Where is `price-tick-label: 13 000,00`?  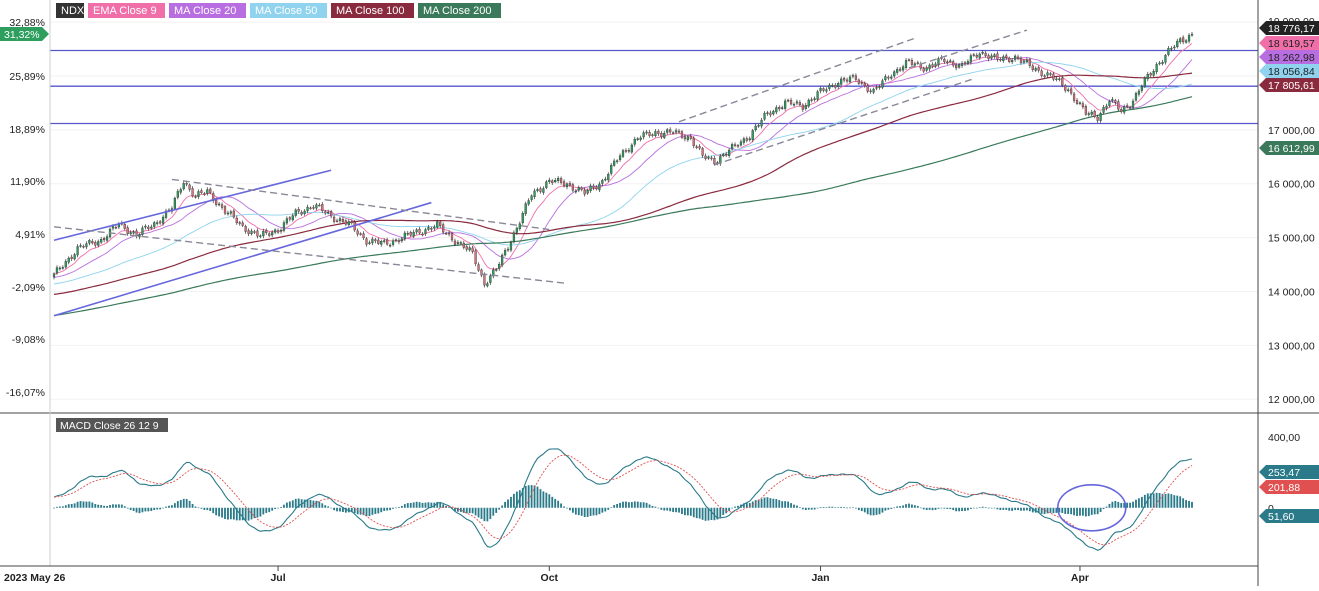 price-tick-label: 13 000,00 is located at coordinates (1291, 346).